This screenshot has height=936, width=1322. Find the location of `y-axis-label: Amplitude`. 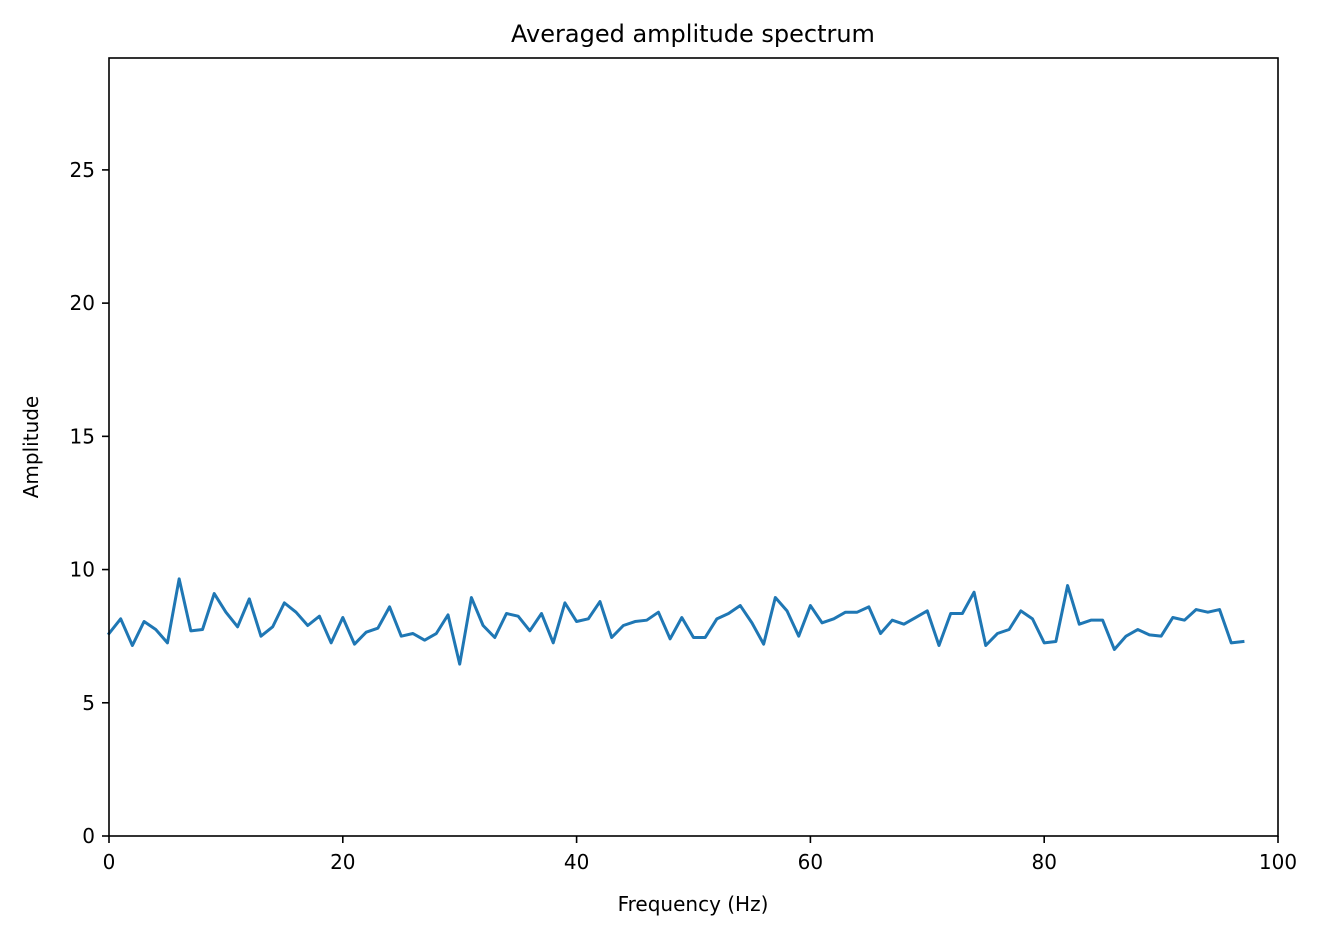

y-axis-label: Amplitude is located at coordinates (31, 447).